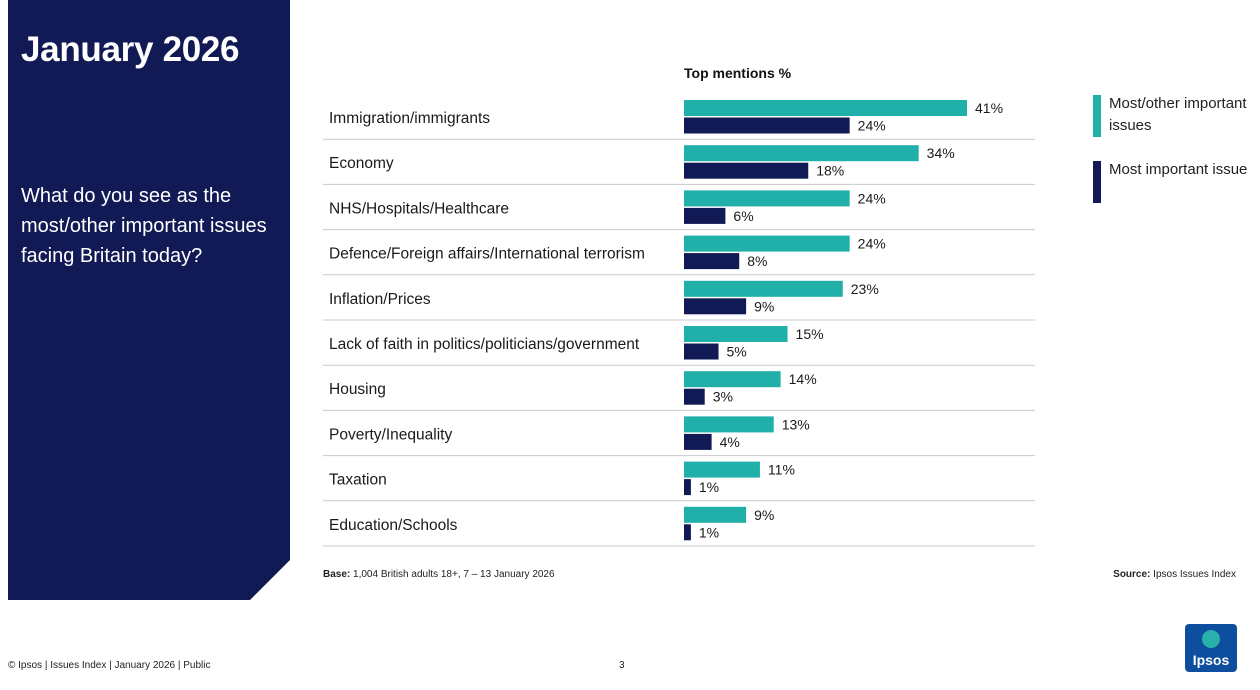  I want to click on category-label: Education/Schools, so click(393, 525).